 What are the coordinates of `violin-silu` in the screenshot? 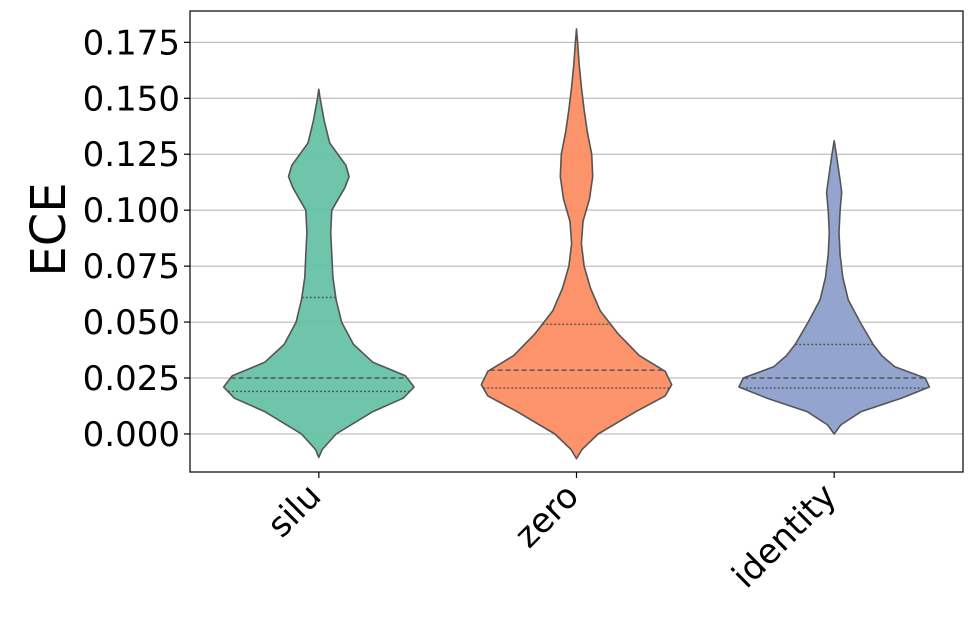 It's located at (318, 273).